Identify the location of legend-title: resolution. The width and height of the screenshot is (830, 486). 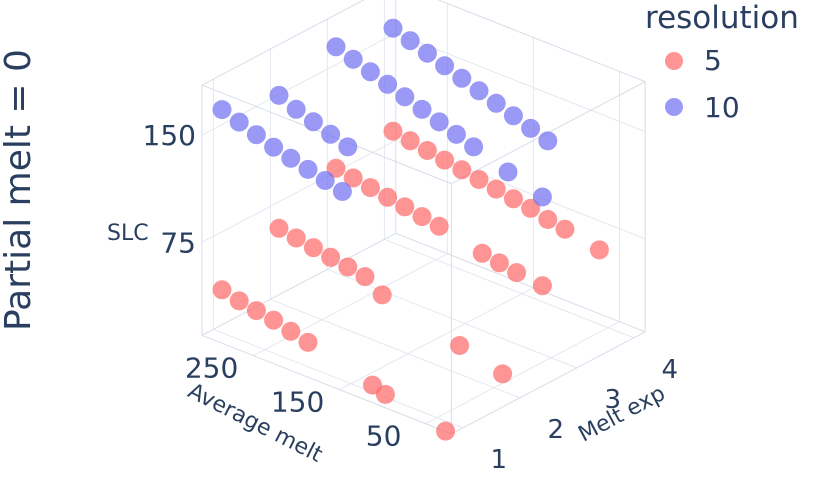
(722, 18).